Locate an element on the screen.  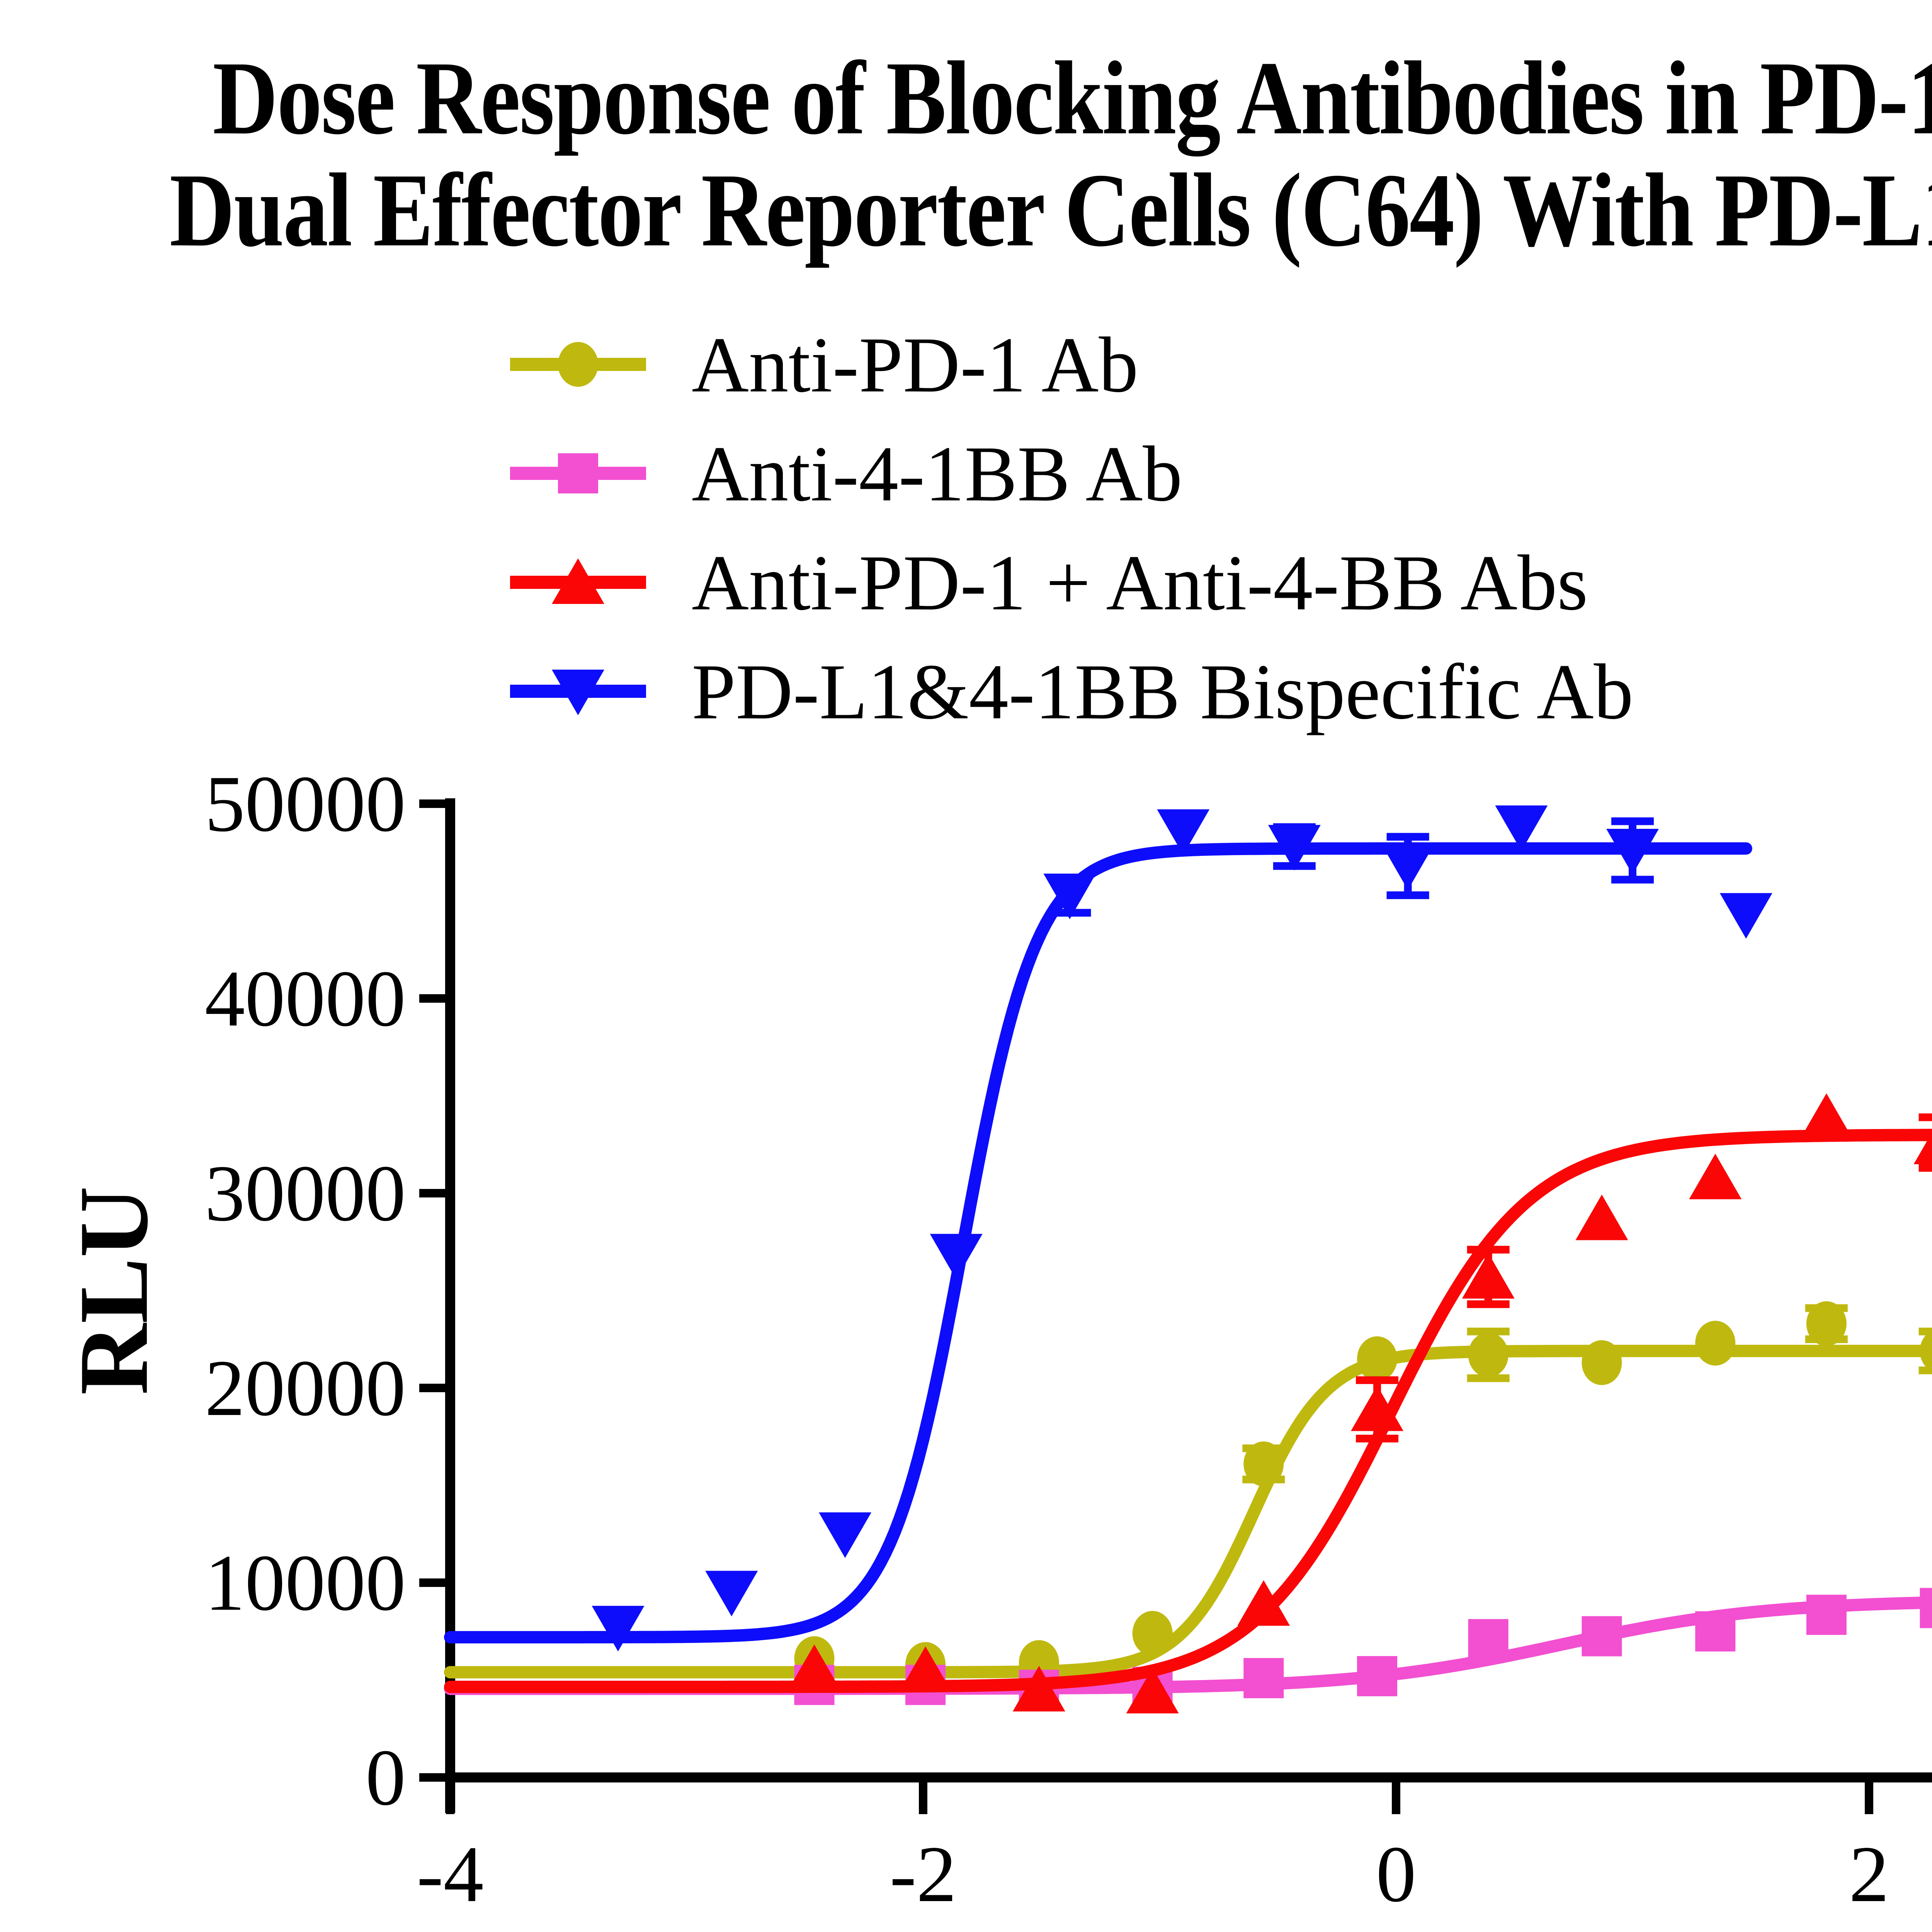
y-tick-label: 10000 is located at coordinates (305, 1582).